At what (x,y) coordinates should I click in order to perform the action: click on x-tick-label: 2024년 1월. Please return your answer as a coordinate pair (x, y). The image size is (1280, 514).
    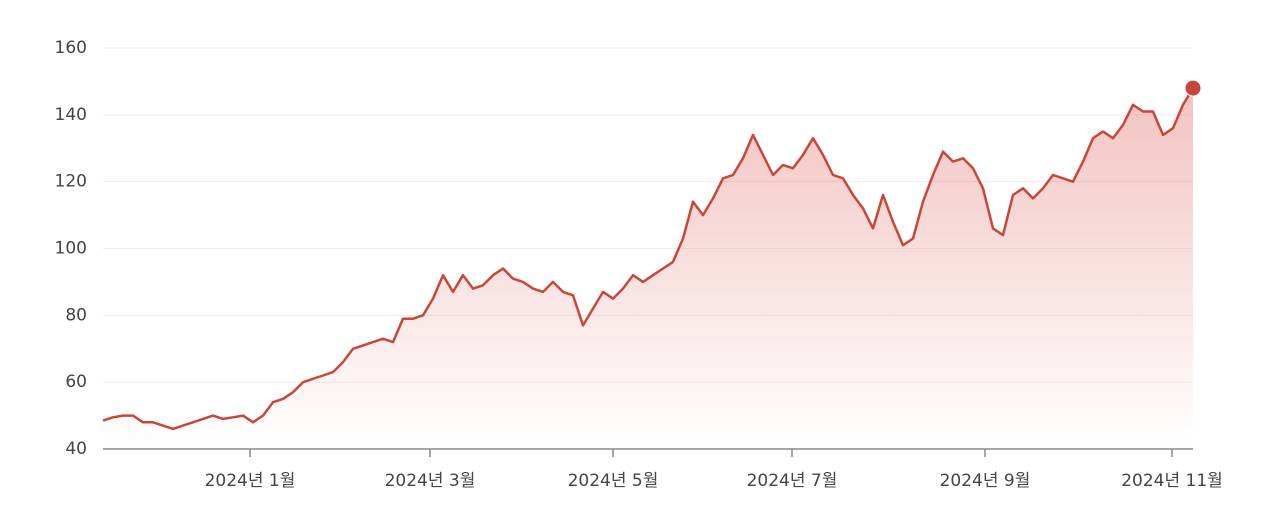
    Looking at the image, I should click on (250, 481).